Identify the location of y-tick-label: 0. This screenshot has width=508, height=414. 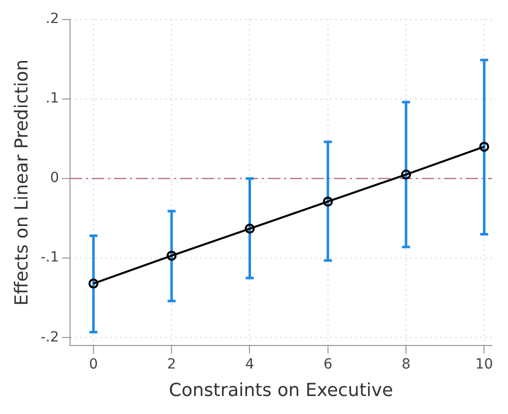
(55, 178).